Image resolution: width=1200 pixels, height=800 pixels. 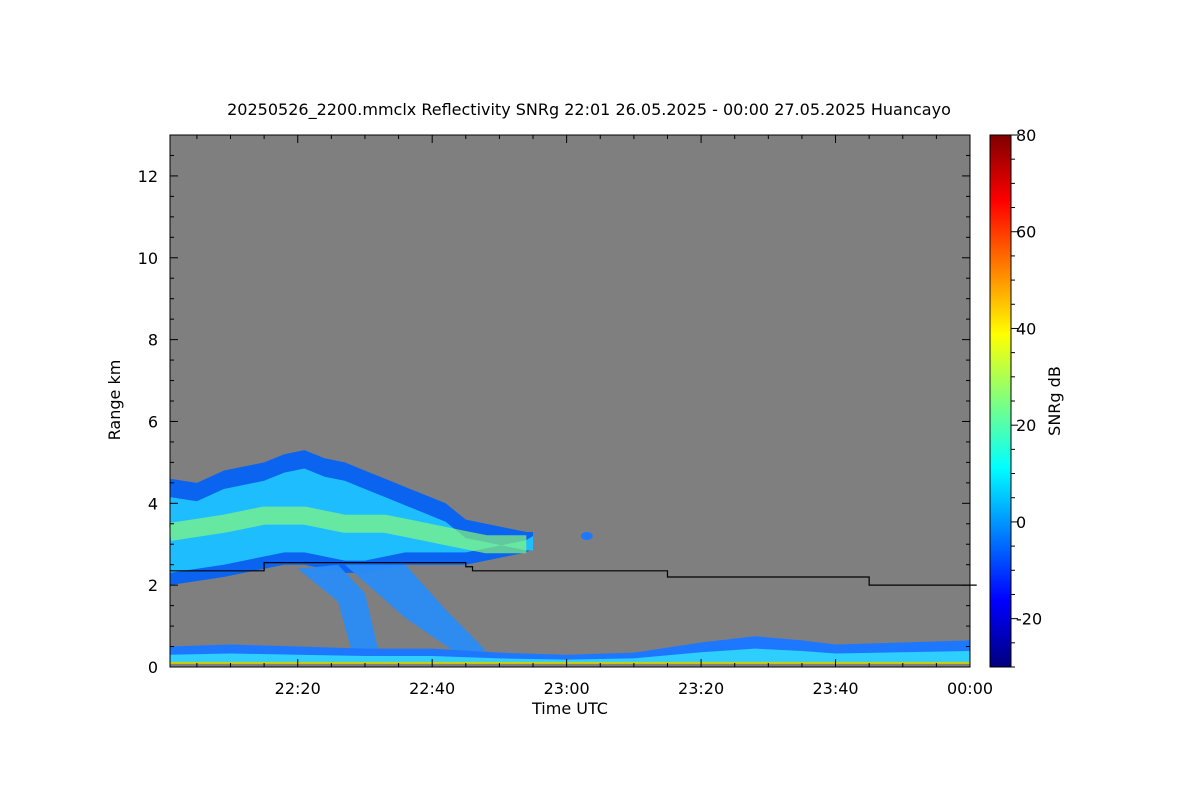 What do you see at coordinates (567, 688) in the screenshot?
I see `x-tick-label: 23:00` at bounding box center [567, 688].